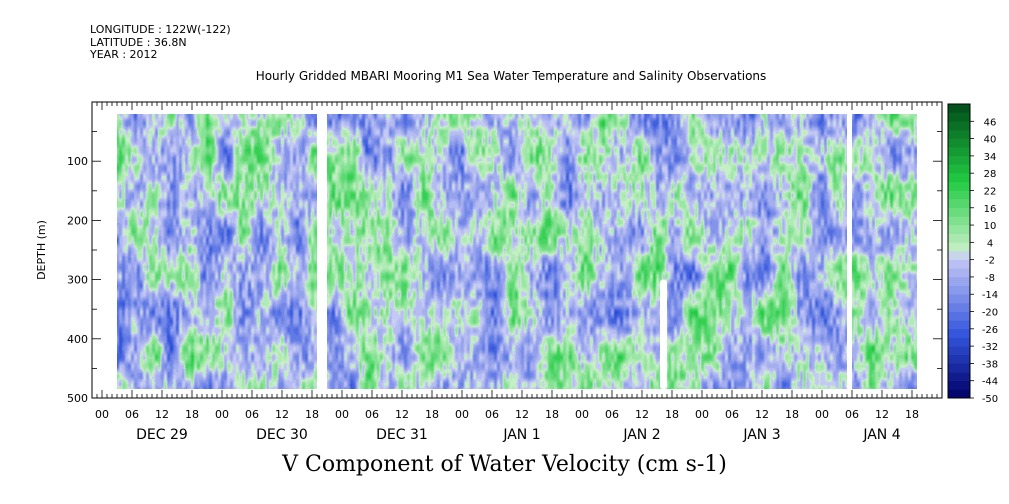 This screenshot has width=1009, height=504. I want to click on y-tick-label: 200, so click(77, 220).